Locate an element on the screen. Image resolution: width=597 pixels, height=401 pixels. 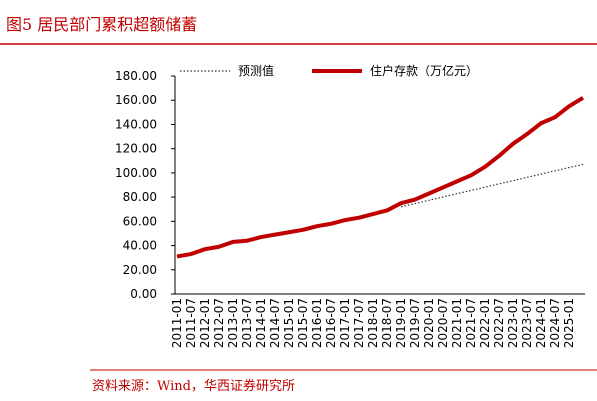
x-tick-label: 2018-07 is located at coordinates (387, 323).